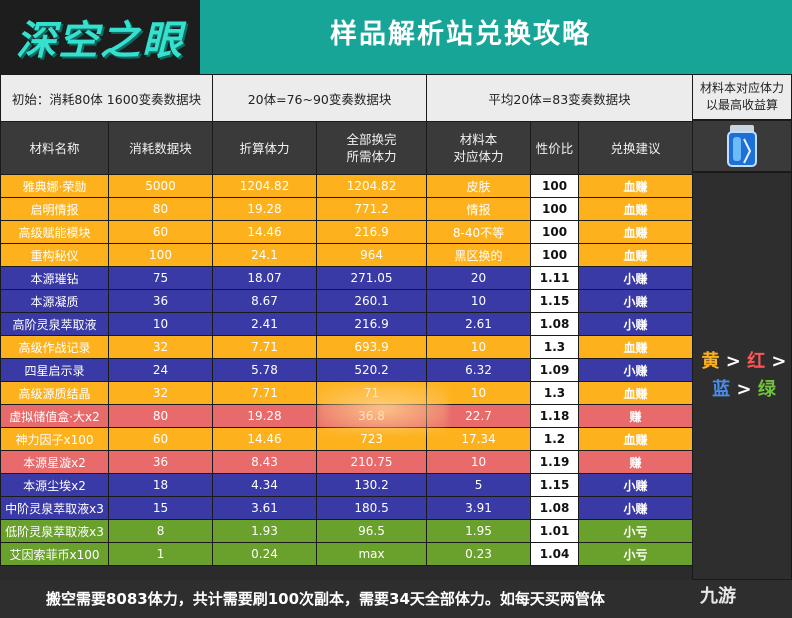 This screenshot has width=792, height=618. What do you see at coordinates (347, 255) in the screenshot?
I see `table-row: 重构秘仪 100 24.1 964 黑区换的 100 血赚` at bounding box center [347, 255].